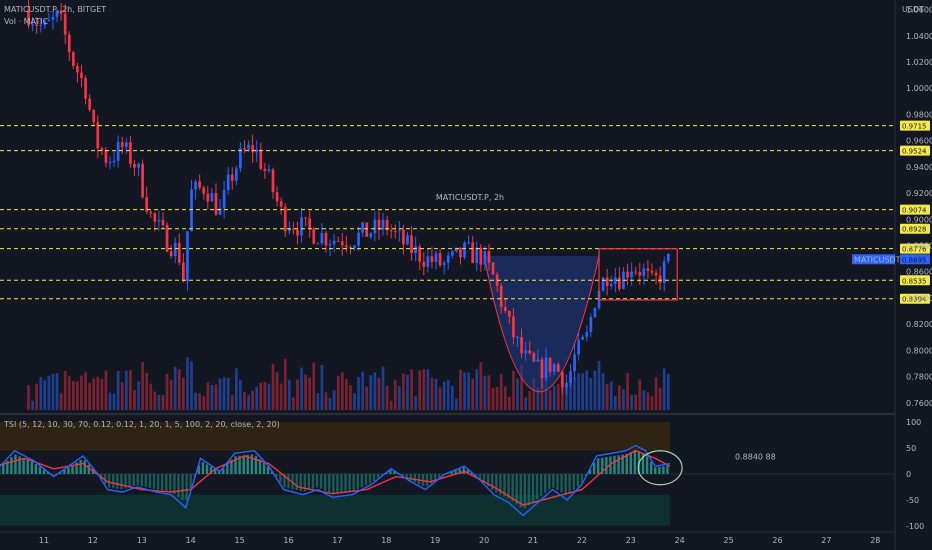  I want to click on time-tick-label: 23, so click(631, 540).